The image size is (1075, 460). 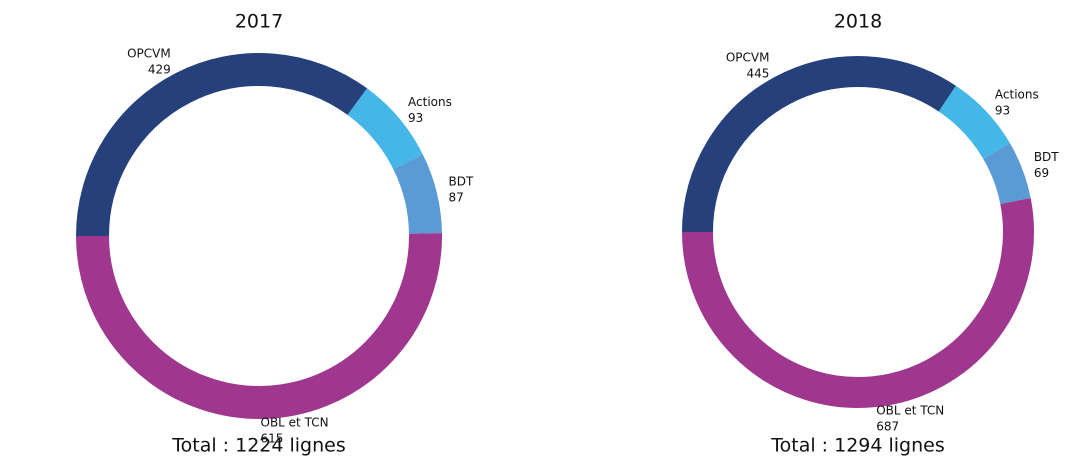 I want to click on segment-value: 687, so click(x=887, y=427).